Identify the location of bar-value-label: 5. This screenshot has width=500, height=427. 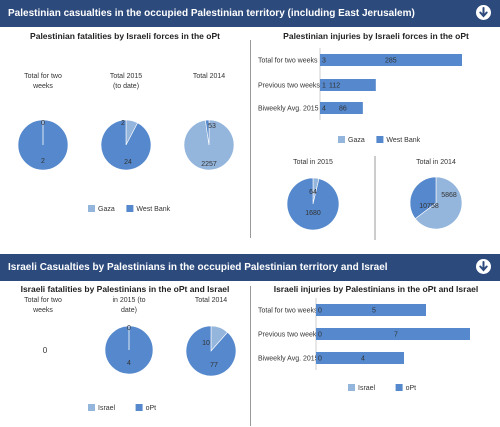
(374, 311).